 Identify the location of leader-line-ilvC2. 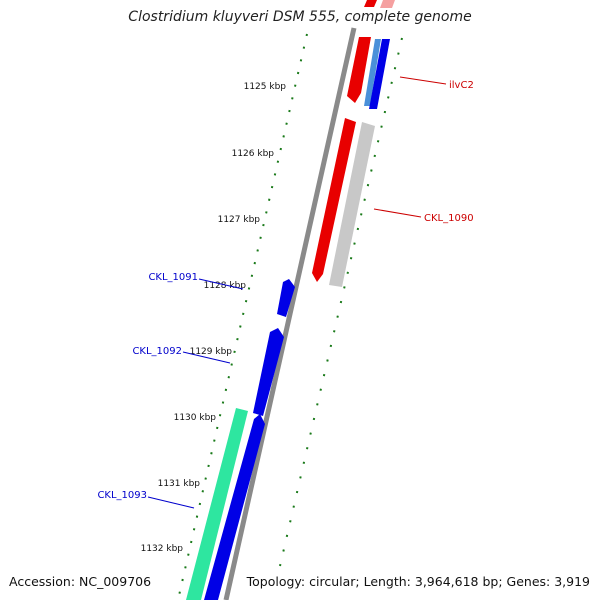
(423, 80).